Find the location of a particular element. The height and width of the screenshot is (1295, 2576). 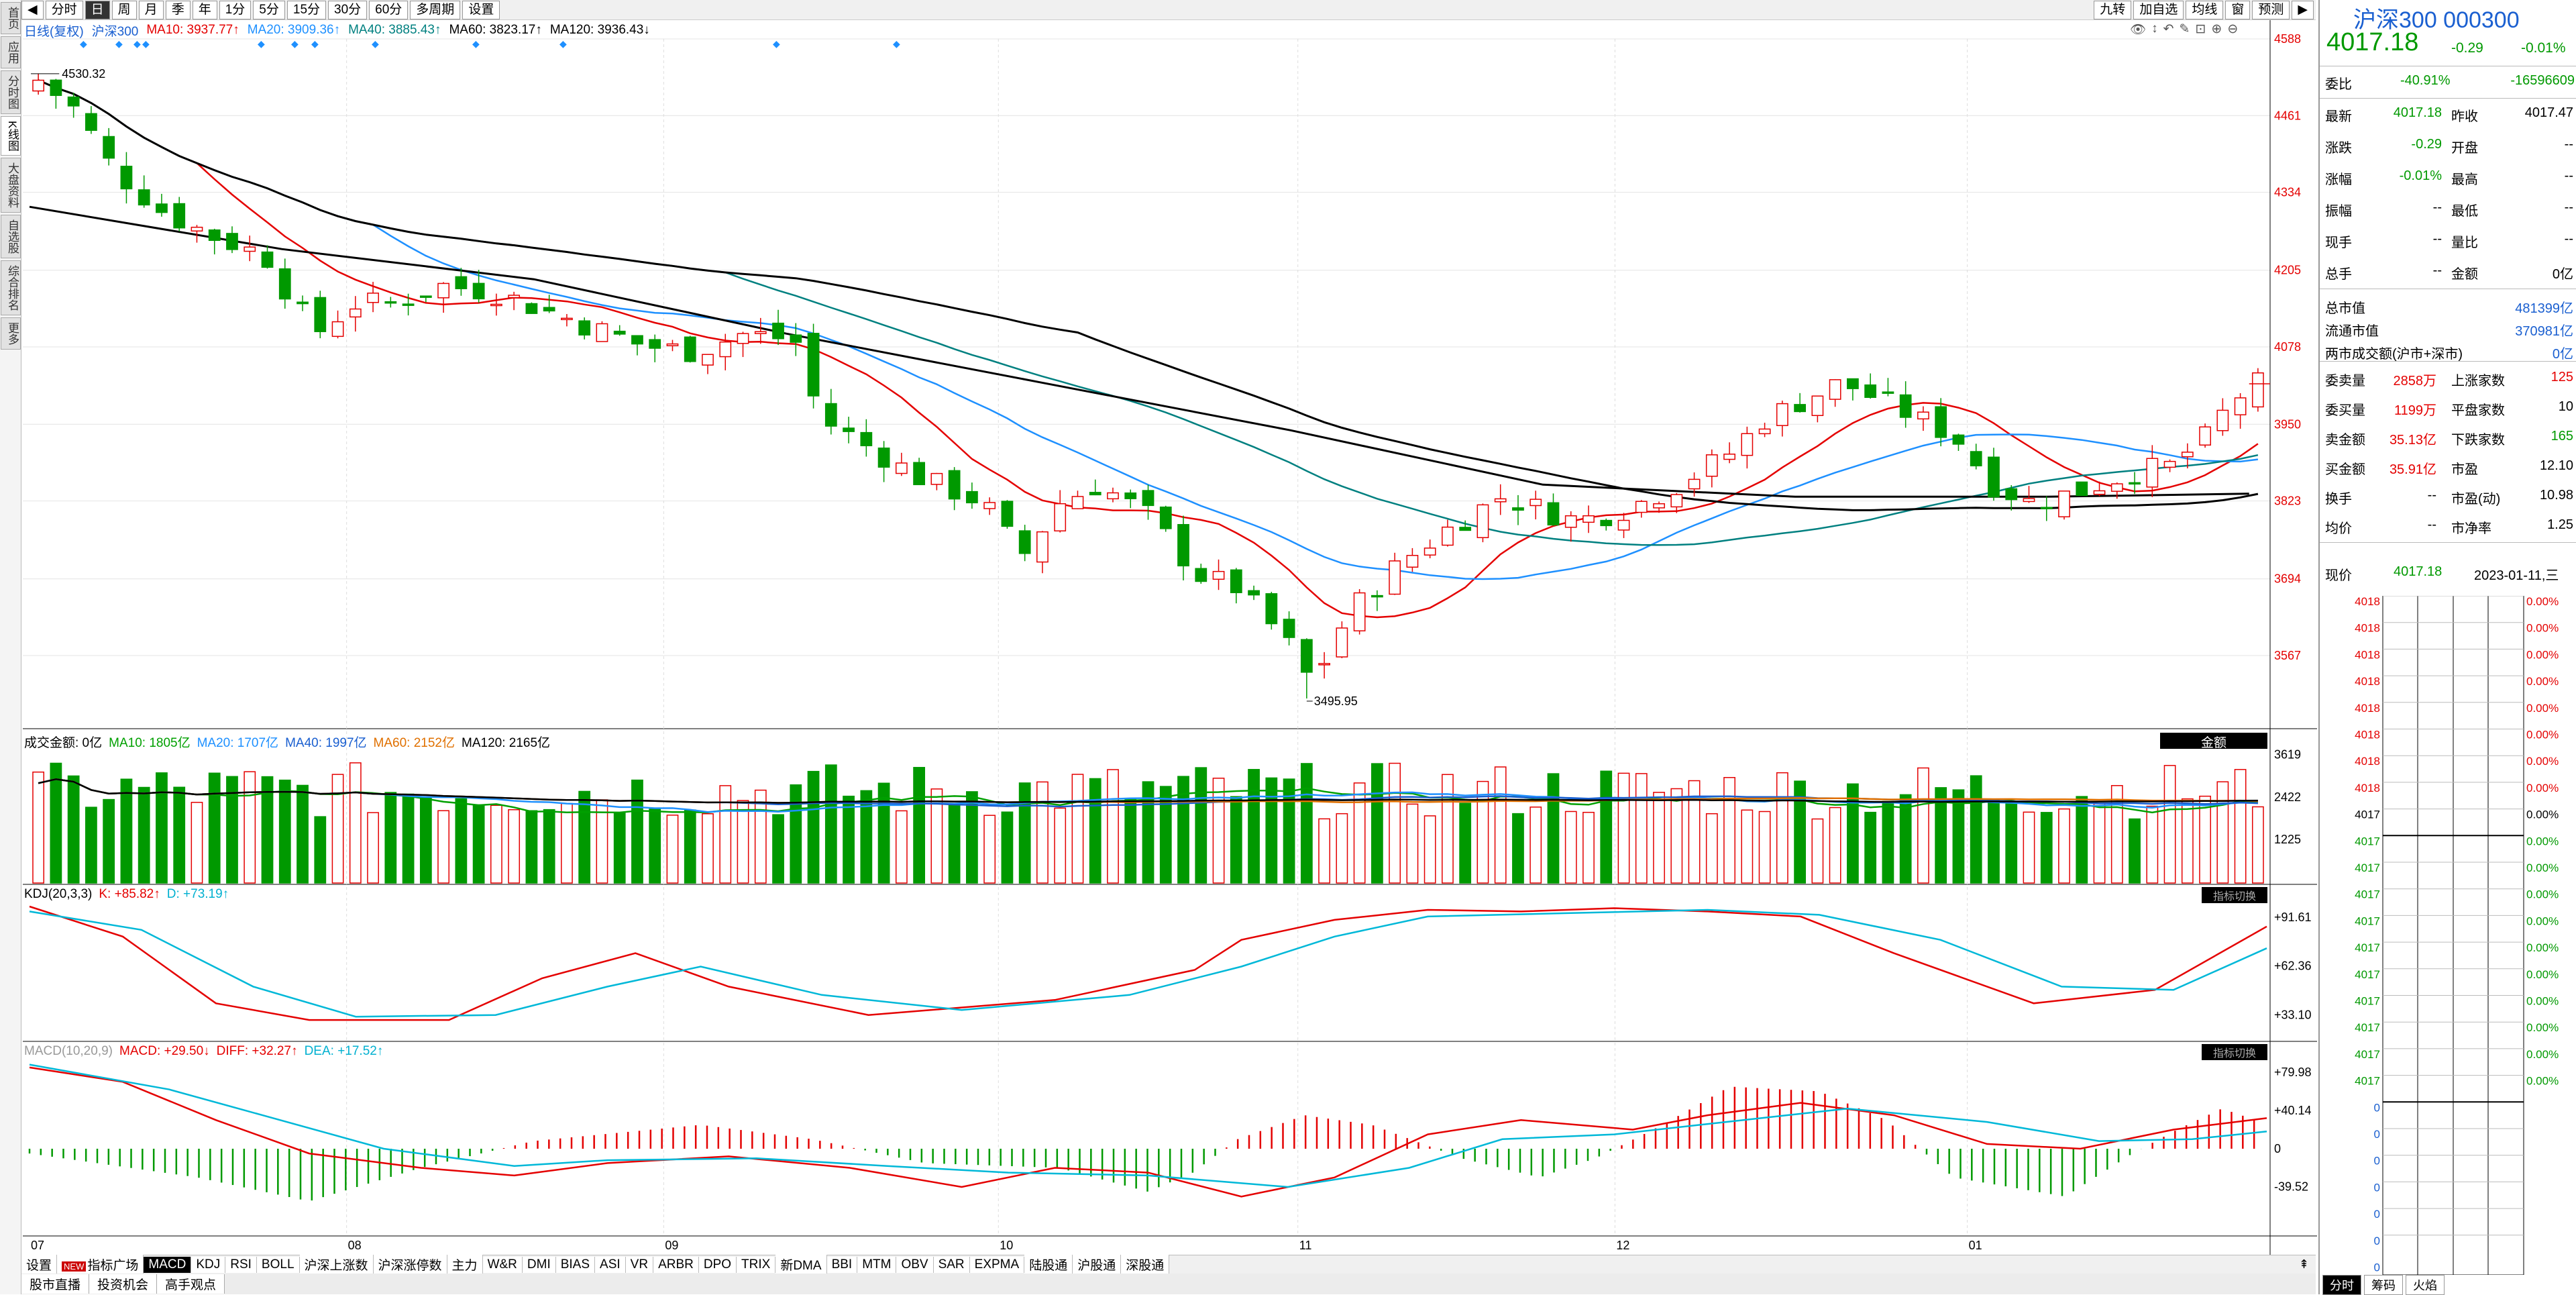

zoom-out-icon: ⊖ is located at coordinates (2233, 29).